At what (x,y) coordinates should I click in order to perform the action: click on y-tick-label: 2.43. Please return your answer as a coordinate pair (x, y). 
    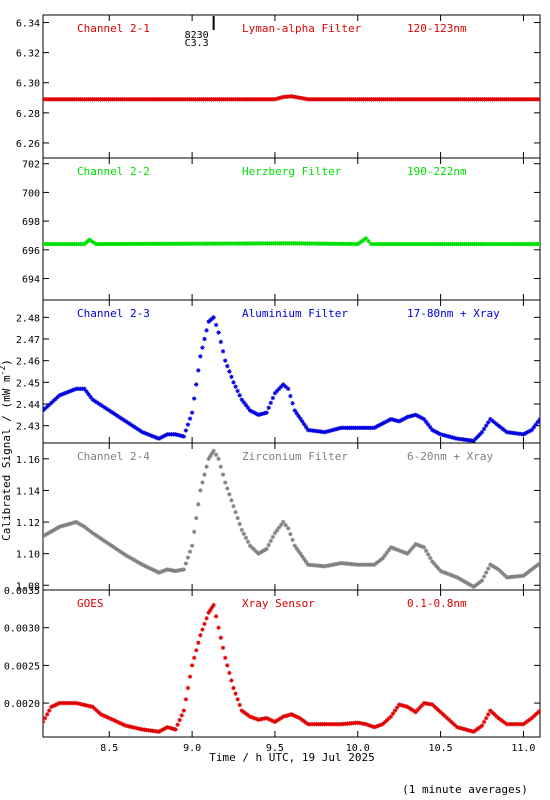
    Looking at the image, I should click on (28, 427).